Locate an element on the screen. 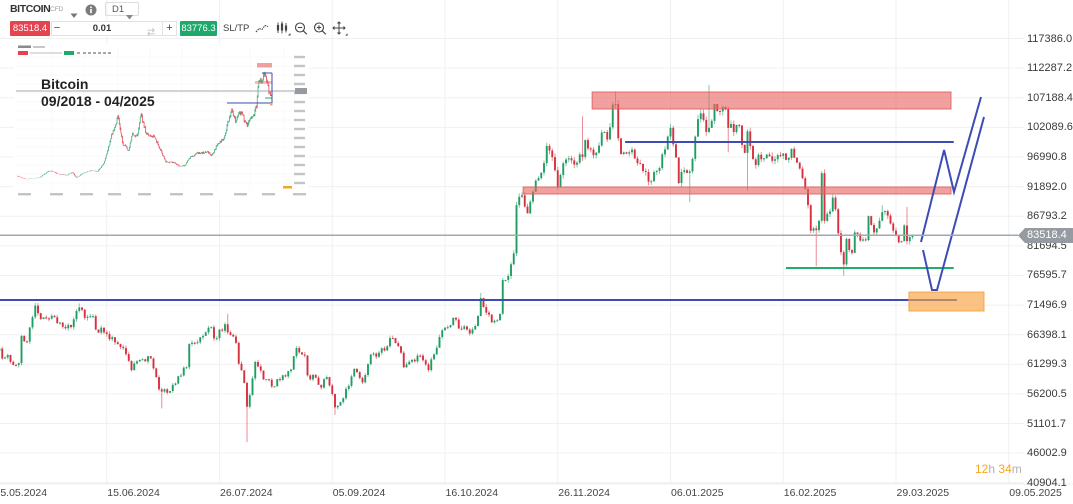  buy-price-button: 83776.3 is located at coordinates (198, 28).